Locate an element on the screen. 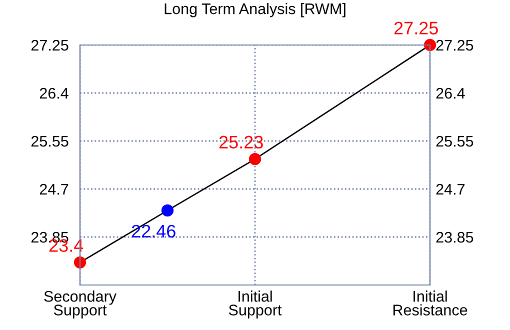  y-tick-label: 24.7 is located at coordinates (54, 189).